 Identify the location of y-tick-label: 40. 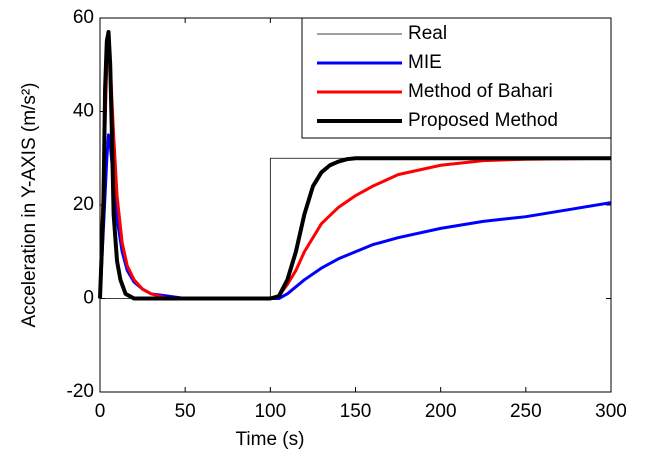
(83, 111).